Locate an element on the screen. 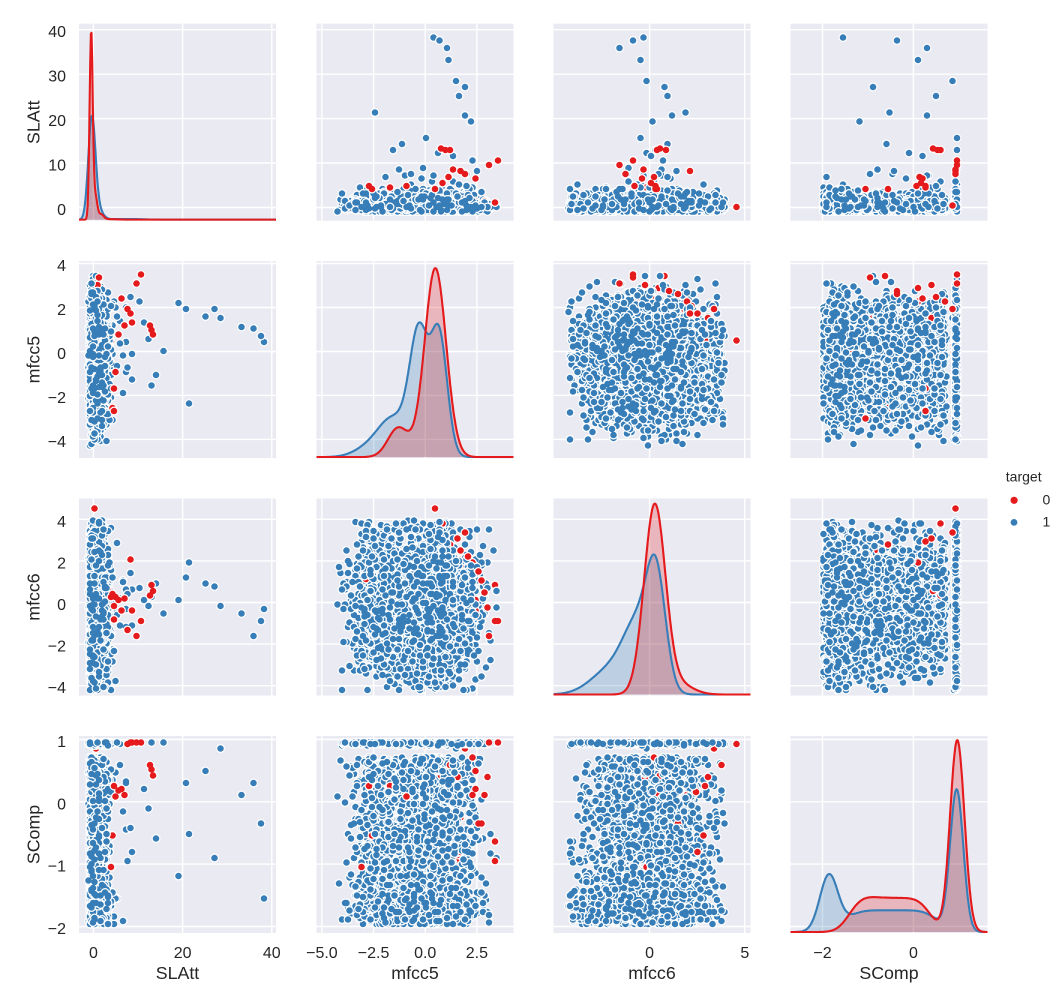  svg-text: 10 is located at coordinates (57, 166).